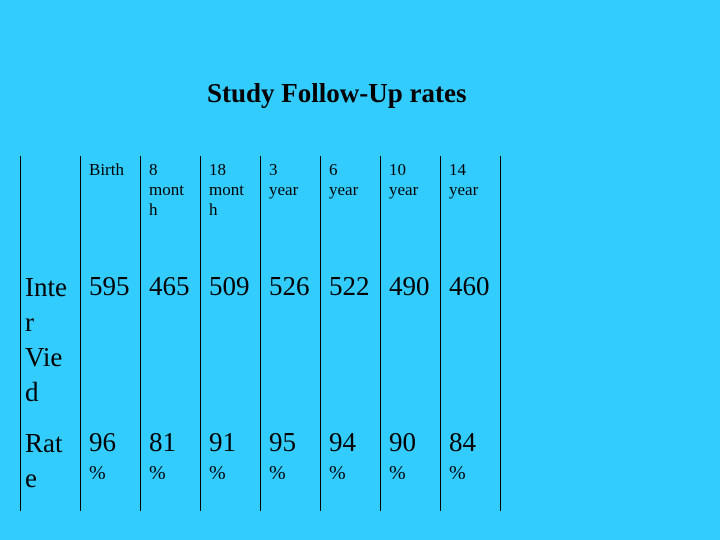  I want to click on table-row-rate: Rat e 96% 81% 91% 95% 94% 90% 84%, so click(260, 465).